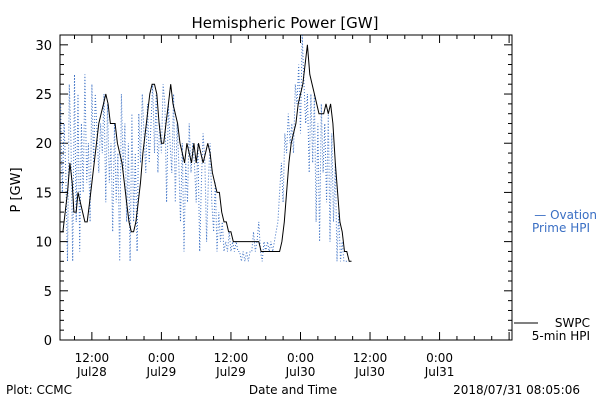  What do you see at coordinates (572, 323) in the screenshot?
I see `legend-swpc-line1: SWPC` at bounding box center [572, 323].